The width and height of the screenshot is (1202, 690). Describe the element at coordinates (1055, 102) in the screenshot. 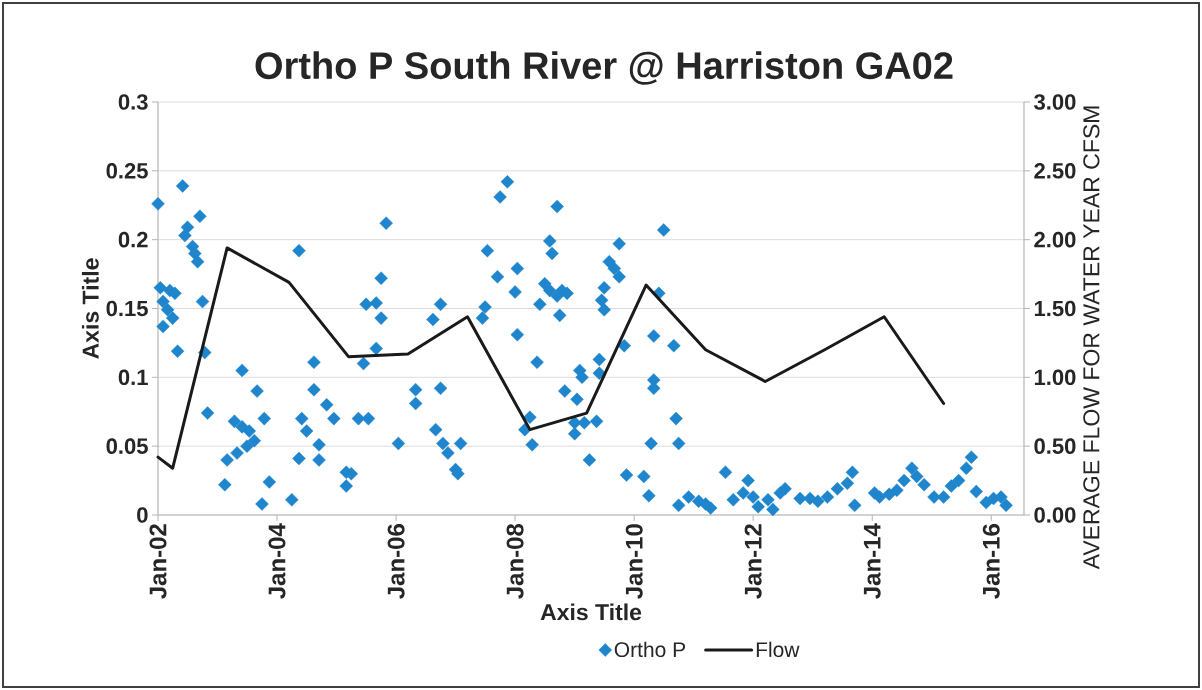

I see `y2-tick-label: 3.00` at that location.